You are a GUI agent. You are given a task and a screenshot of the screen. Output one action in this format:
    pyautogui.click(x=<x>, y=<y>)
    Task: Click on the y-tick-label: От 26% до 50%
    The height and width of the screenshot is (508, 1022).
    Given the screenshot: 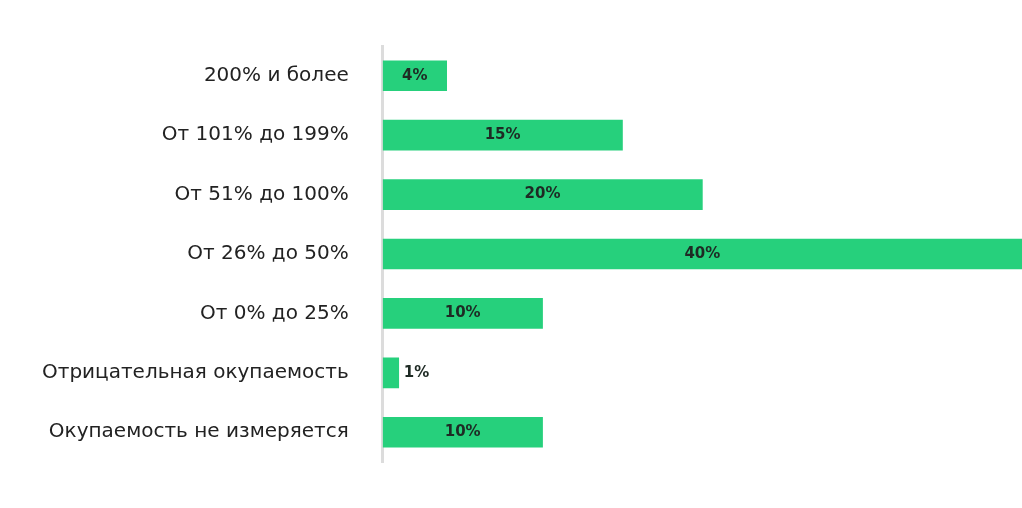 What is the action you would take?
    pyautogui.click(x=268, y=252)
    